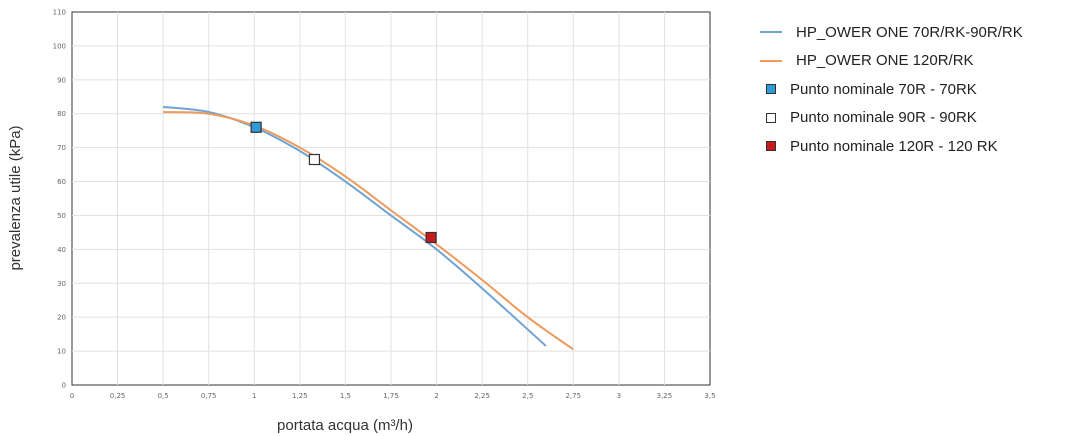 The width and height of the screenshot is (1083, 436). I want to click on series-points, so click(343, 182).